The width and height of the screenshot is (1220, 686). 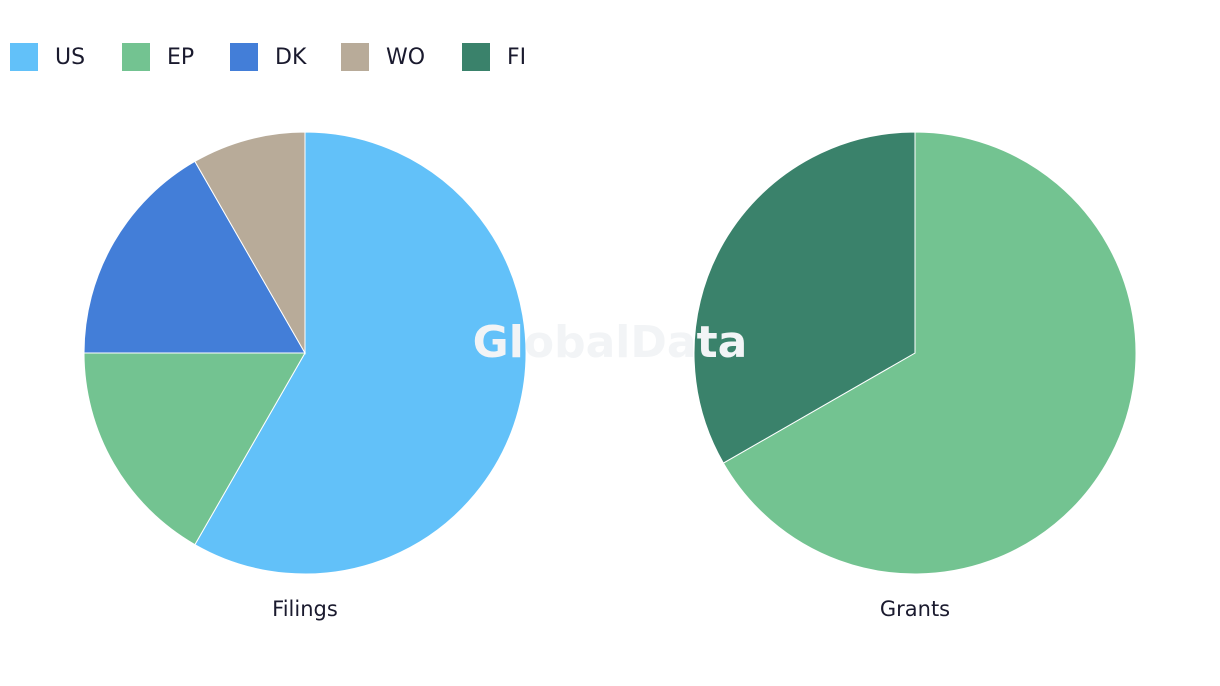 What do you see at coordinates (405, 57) in the screenshot?
I see `legend-label: WO` at bounding box center [405, 57].